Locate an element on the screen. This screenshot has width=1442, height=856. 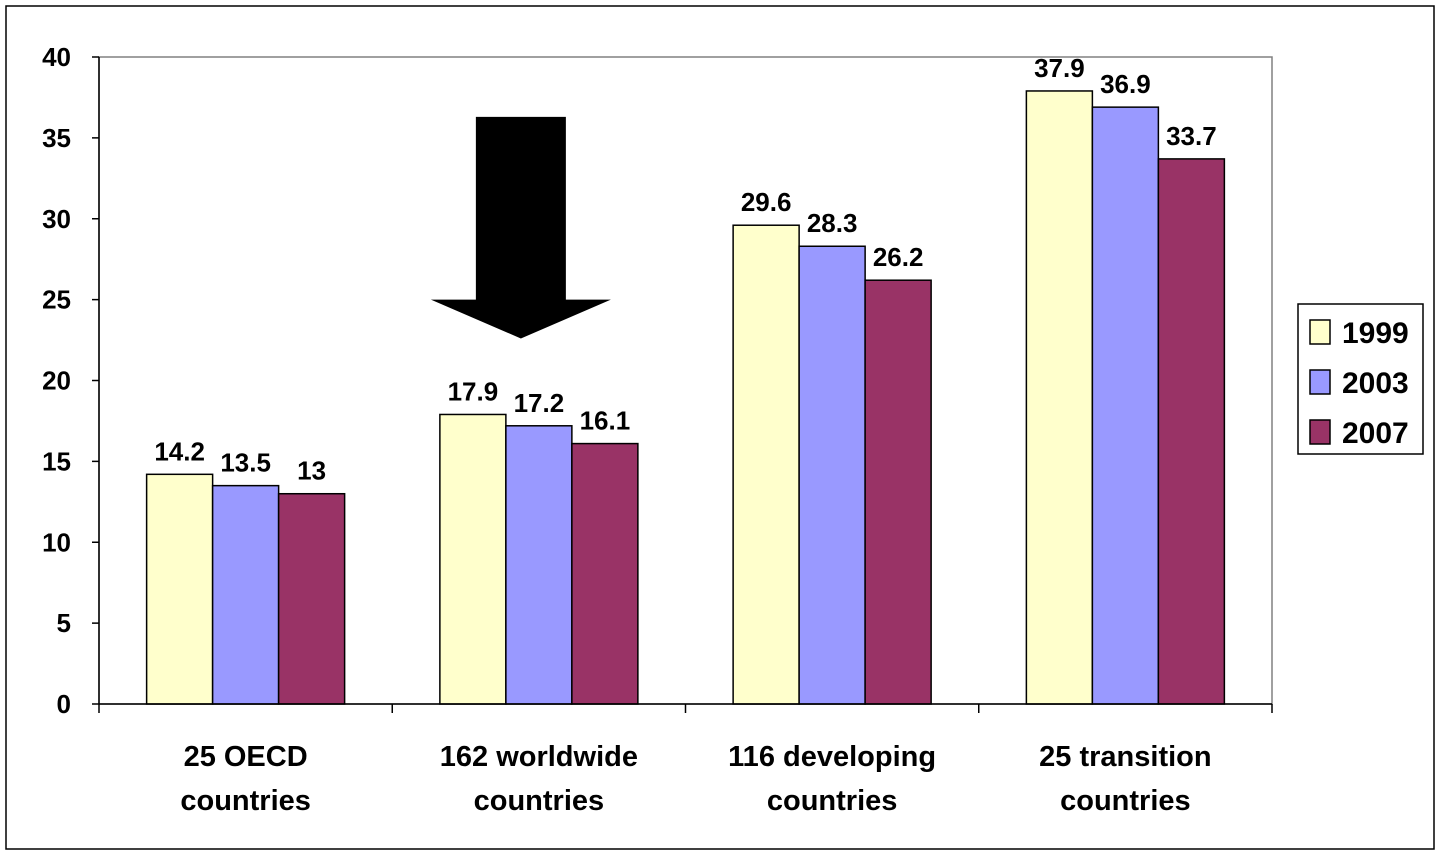
x-category-label: 162 worldwide is located at coordinates (539, 757).